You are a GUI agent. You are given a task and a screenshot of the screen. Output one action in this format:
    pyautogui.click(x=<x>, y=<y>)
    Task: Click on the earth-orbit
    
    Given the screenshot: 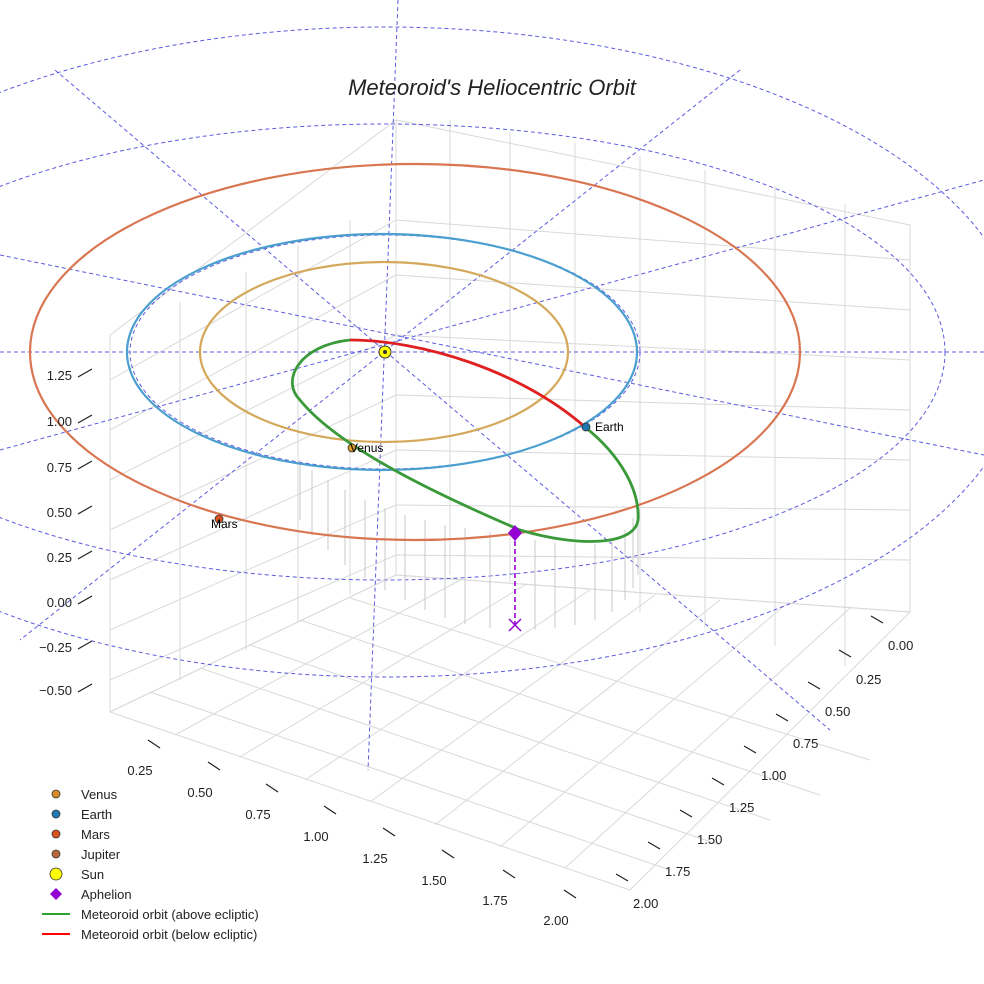 What is the action you would take?
    pyautogui.click(x=382, y=352)
    